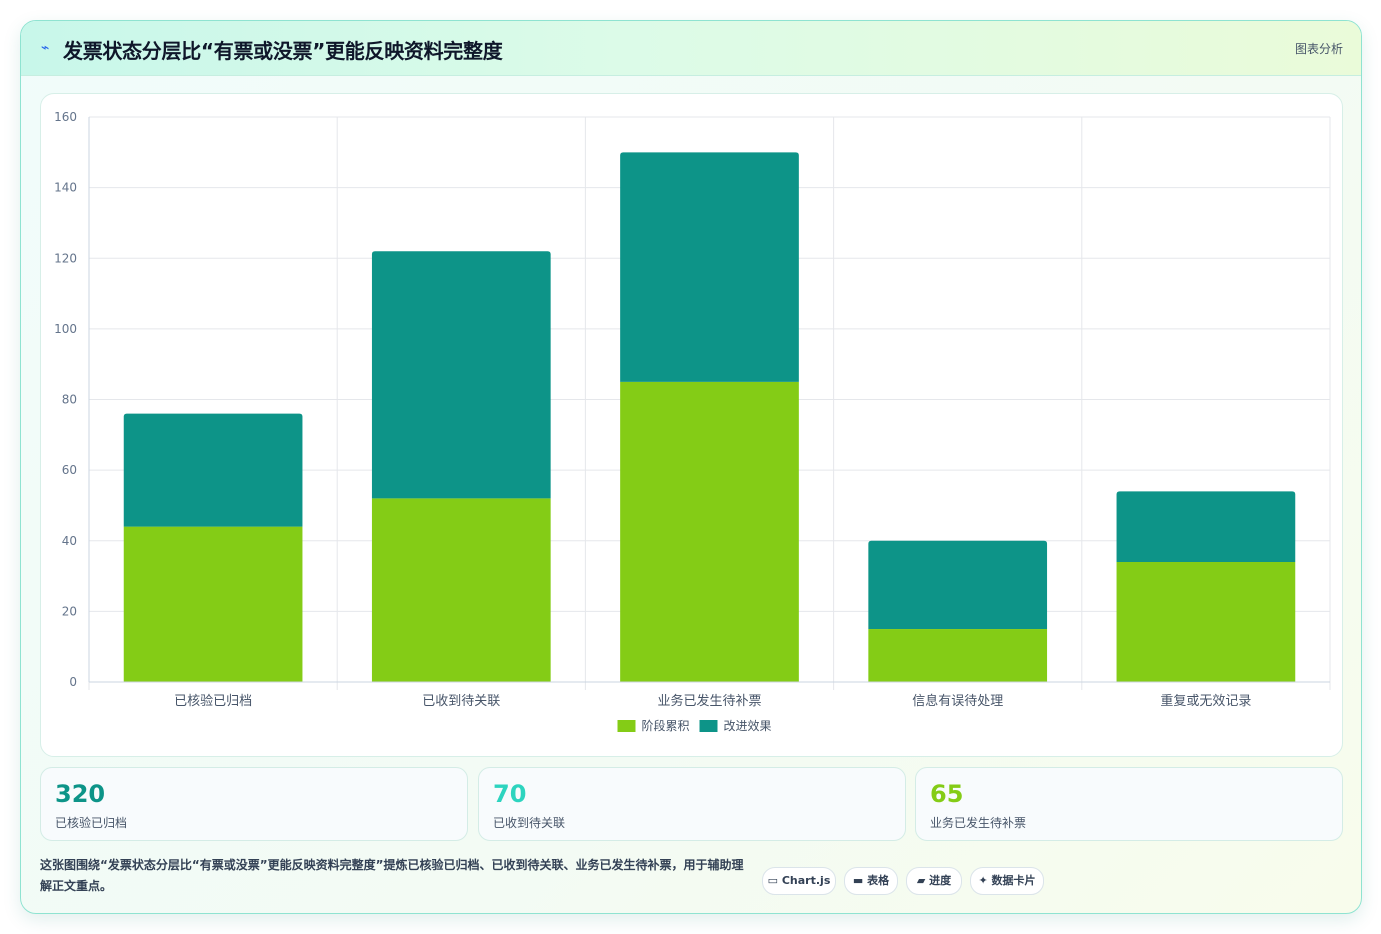  What do you see at coordinates (69, 470) in the screenshot?
I see `y-tick-label: 60` at bounding box center [69, 470].